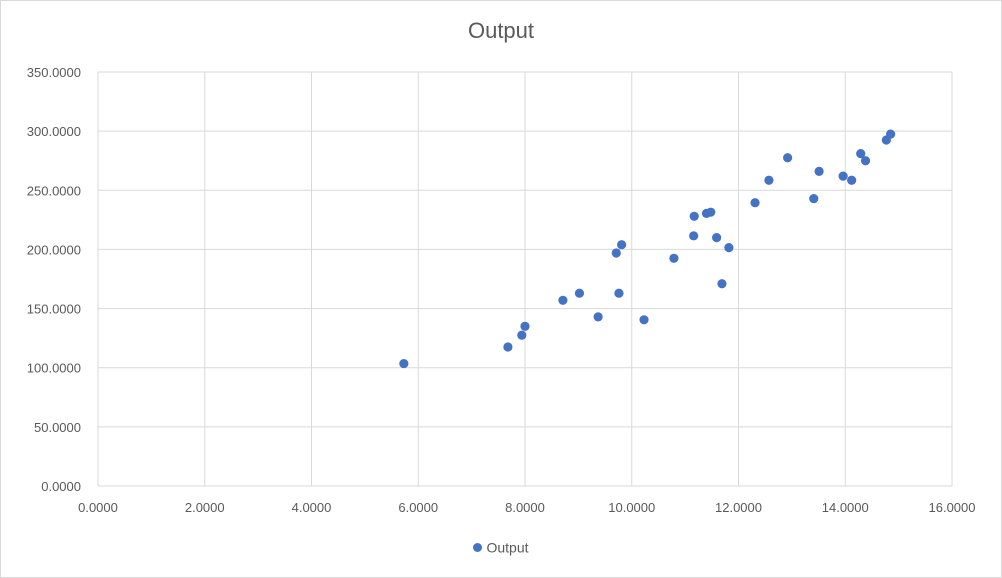 The image size is (1002, 578). I want to click on x-tick-label: 8.0000, so click(525, 507).